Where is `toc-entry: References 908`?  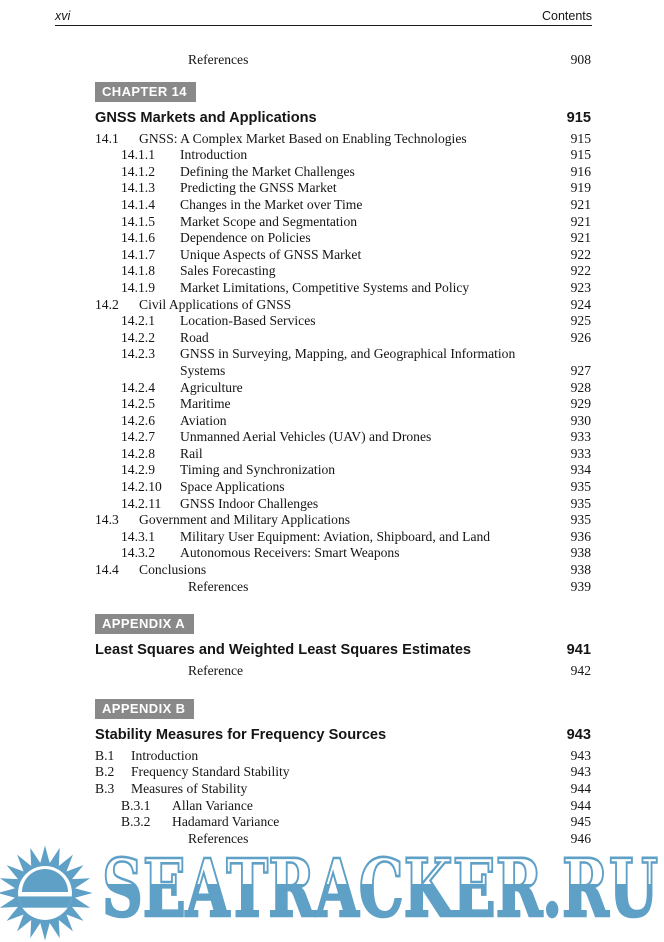 toc-entry: References 908 is located at coordinates (343, 60).